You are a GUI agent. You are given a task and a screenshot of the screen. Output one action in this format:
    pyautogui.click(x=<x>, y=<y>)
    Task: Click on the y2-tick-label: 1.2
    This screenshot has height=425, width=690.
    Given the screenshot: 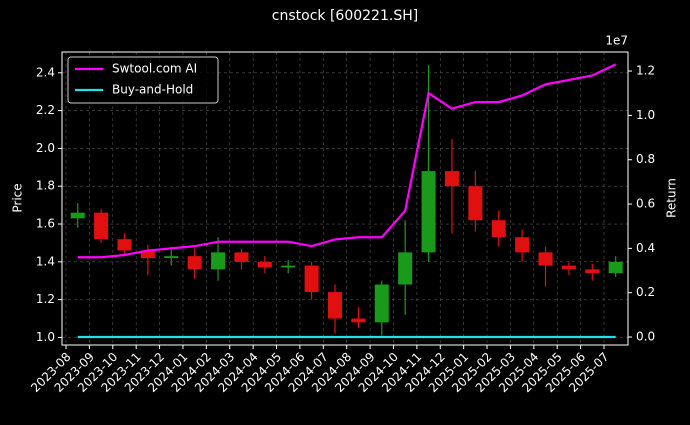 What is the action you would take?
    pyautogui.click(x=645, y=71)
    